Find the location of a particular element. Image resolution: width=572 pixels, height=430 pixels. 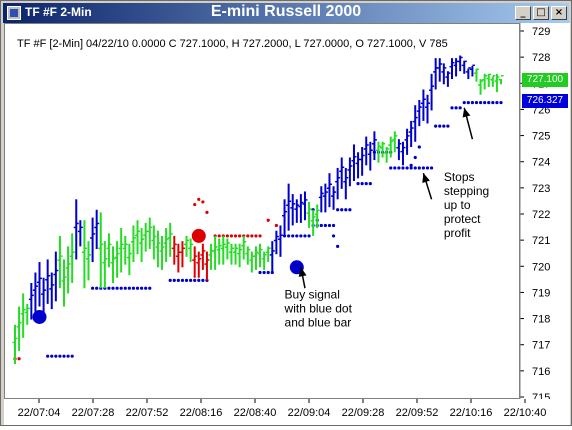

maximize-button: □ is located at coordinates (541, 13).